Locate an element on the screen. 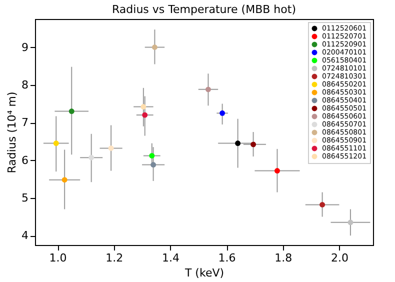 This screenshot has height=282, width=395. y-tick-label: 7 is located at coordinates (25, 123).